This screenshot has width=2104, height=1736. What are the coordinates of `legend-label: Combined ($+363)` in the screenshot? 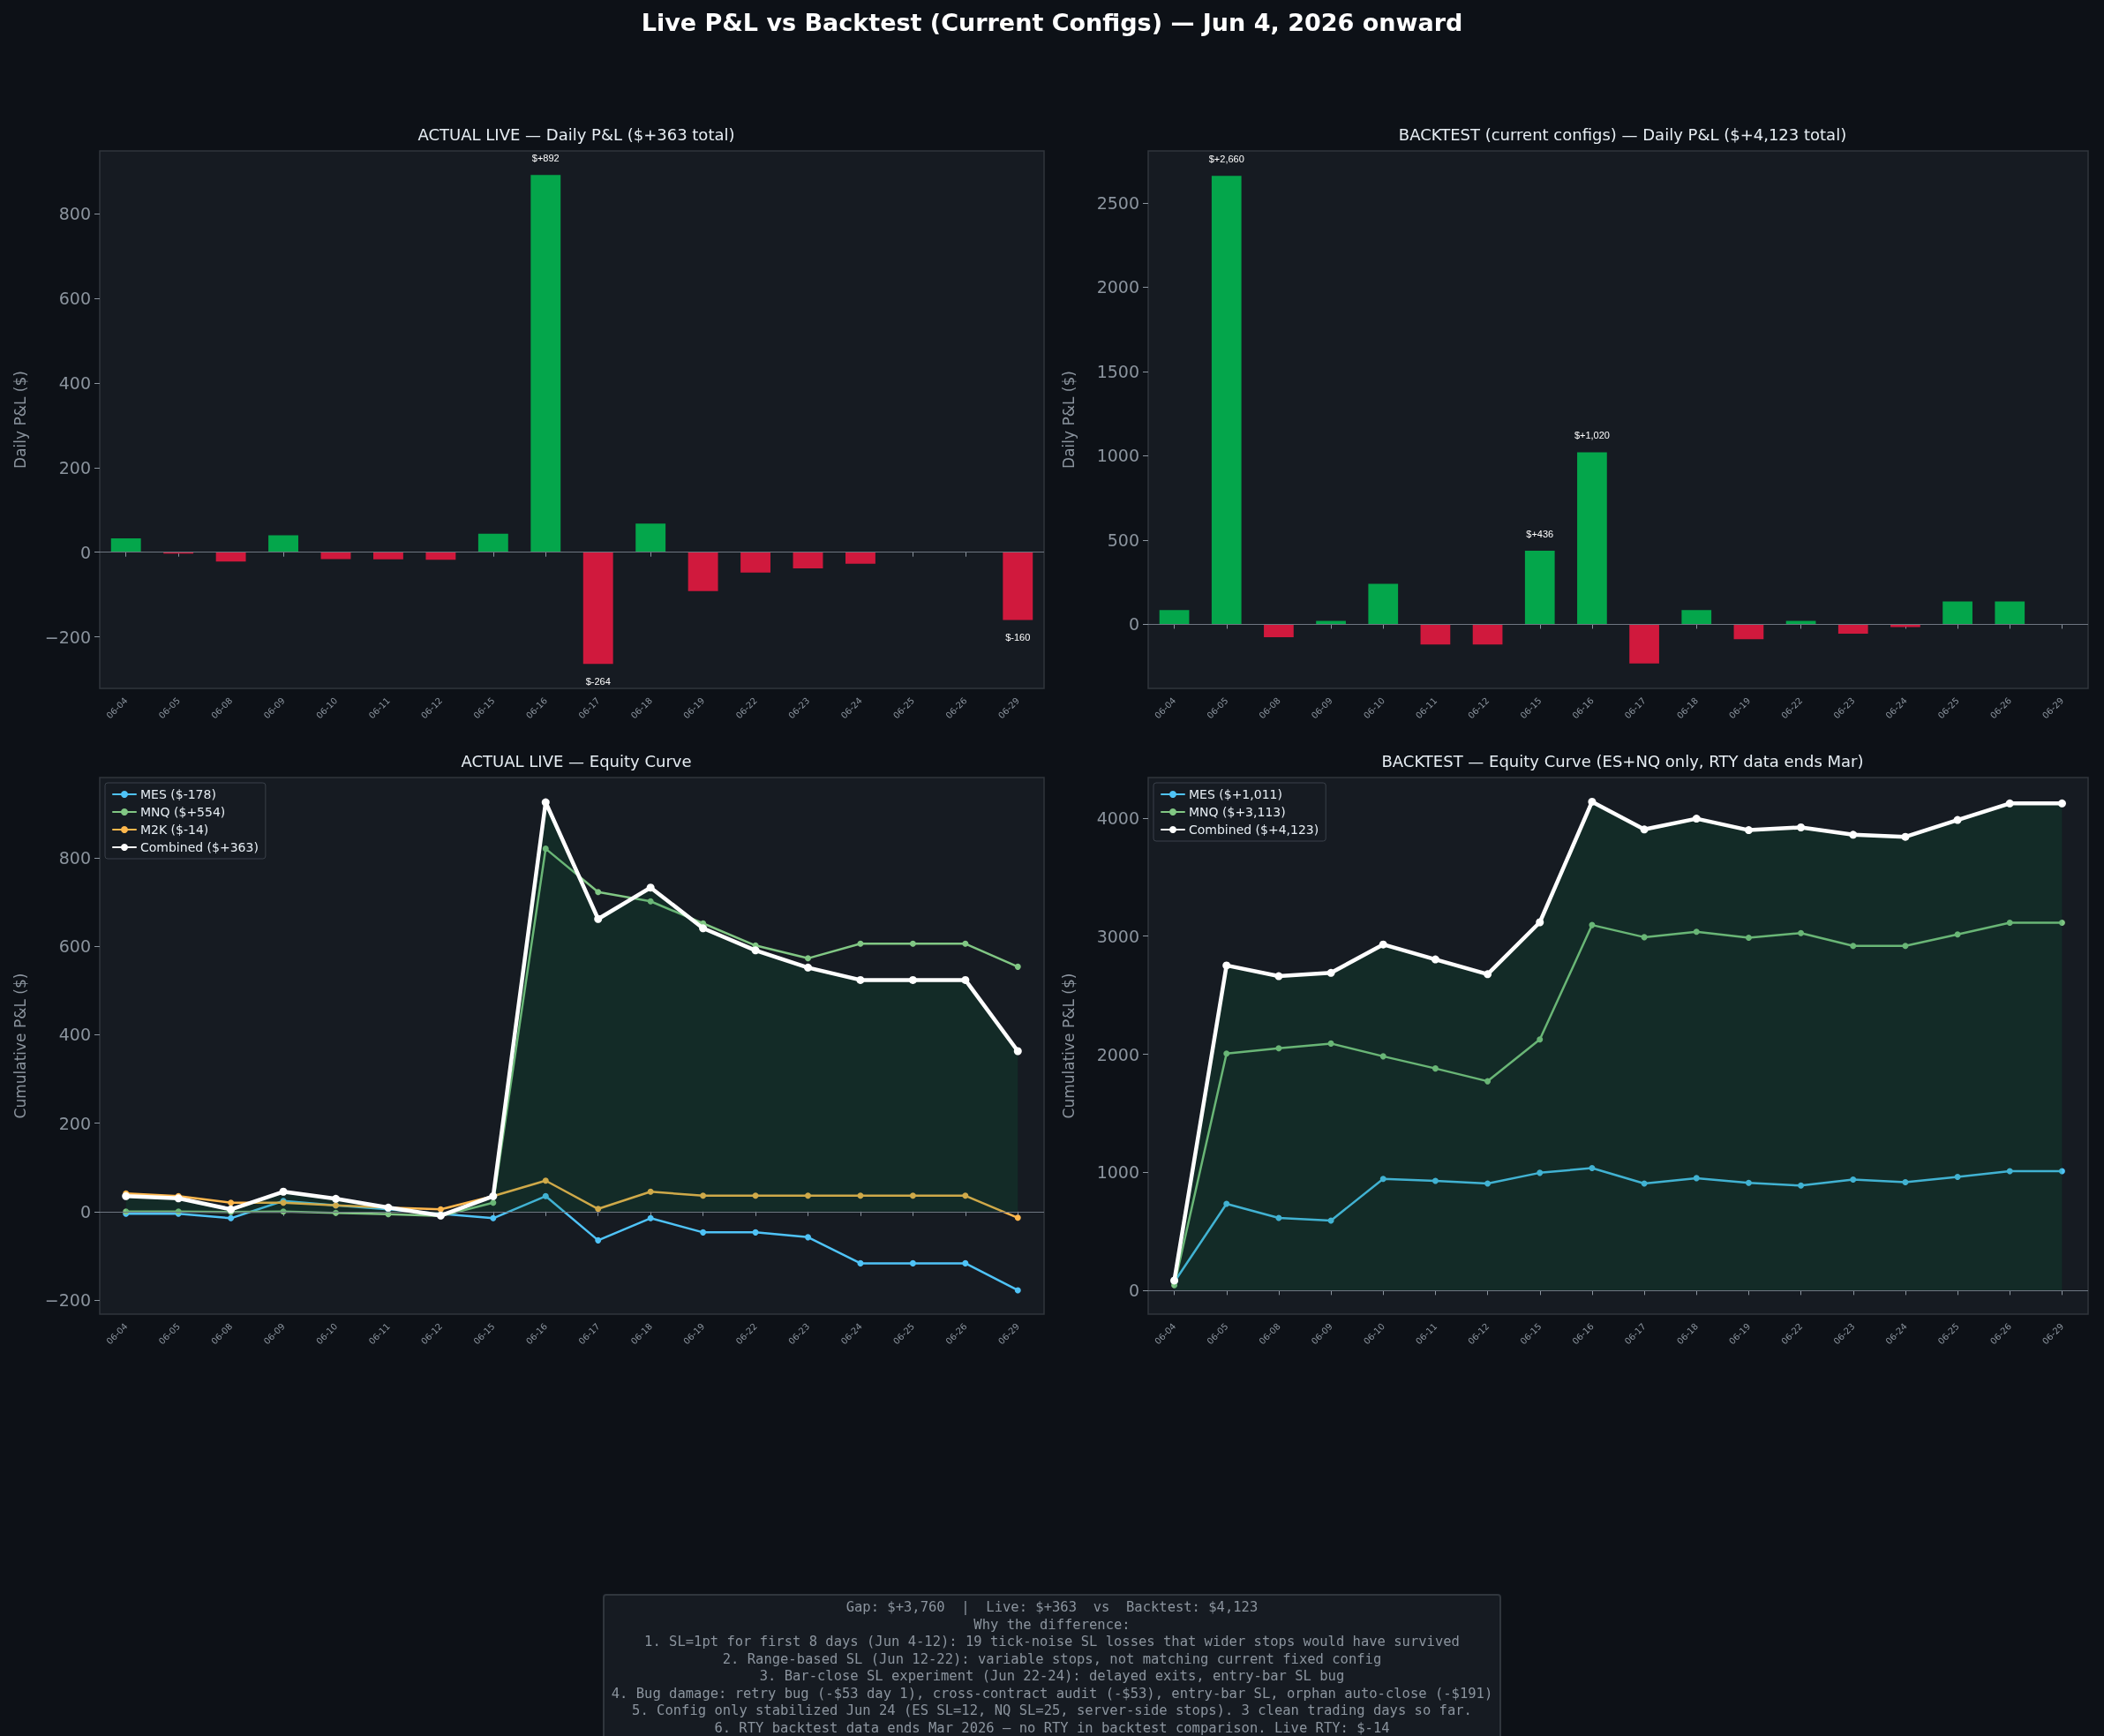 It's located at (199, 847).